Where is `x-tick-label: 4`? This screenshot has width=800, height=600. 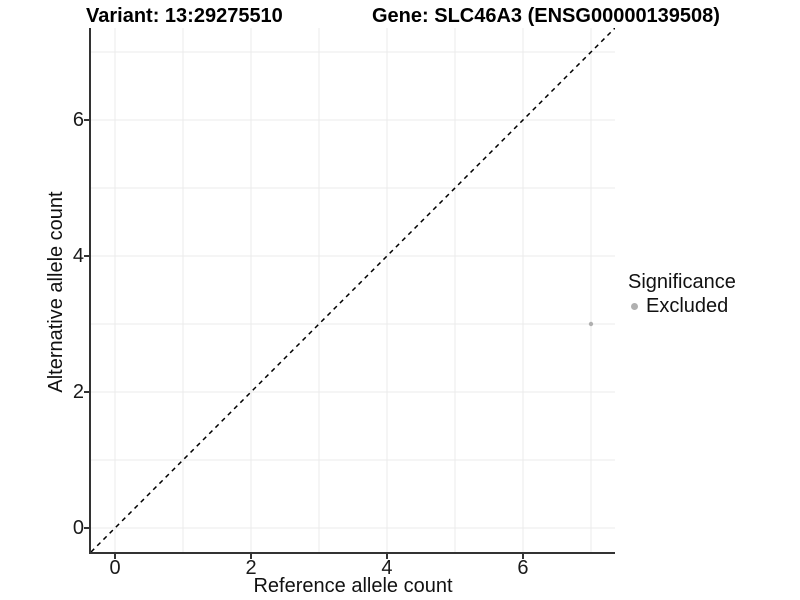 x-tick-label: 4 is located at coordinates (387, 568).